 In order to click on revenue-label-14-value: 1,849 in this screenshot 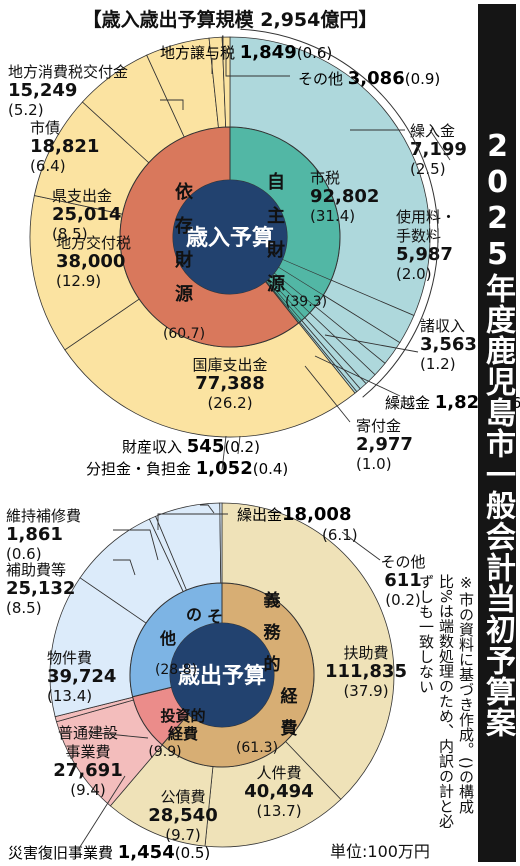, I will do `click(268, 52)`.